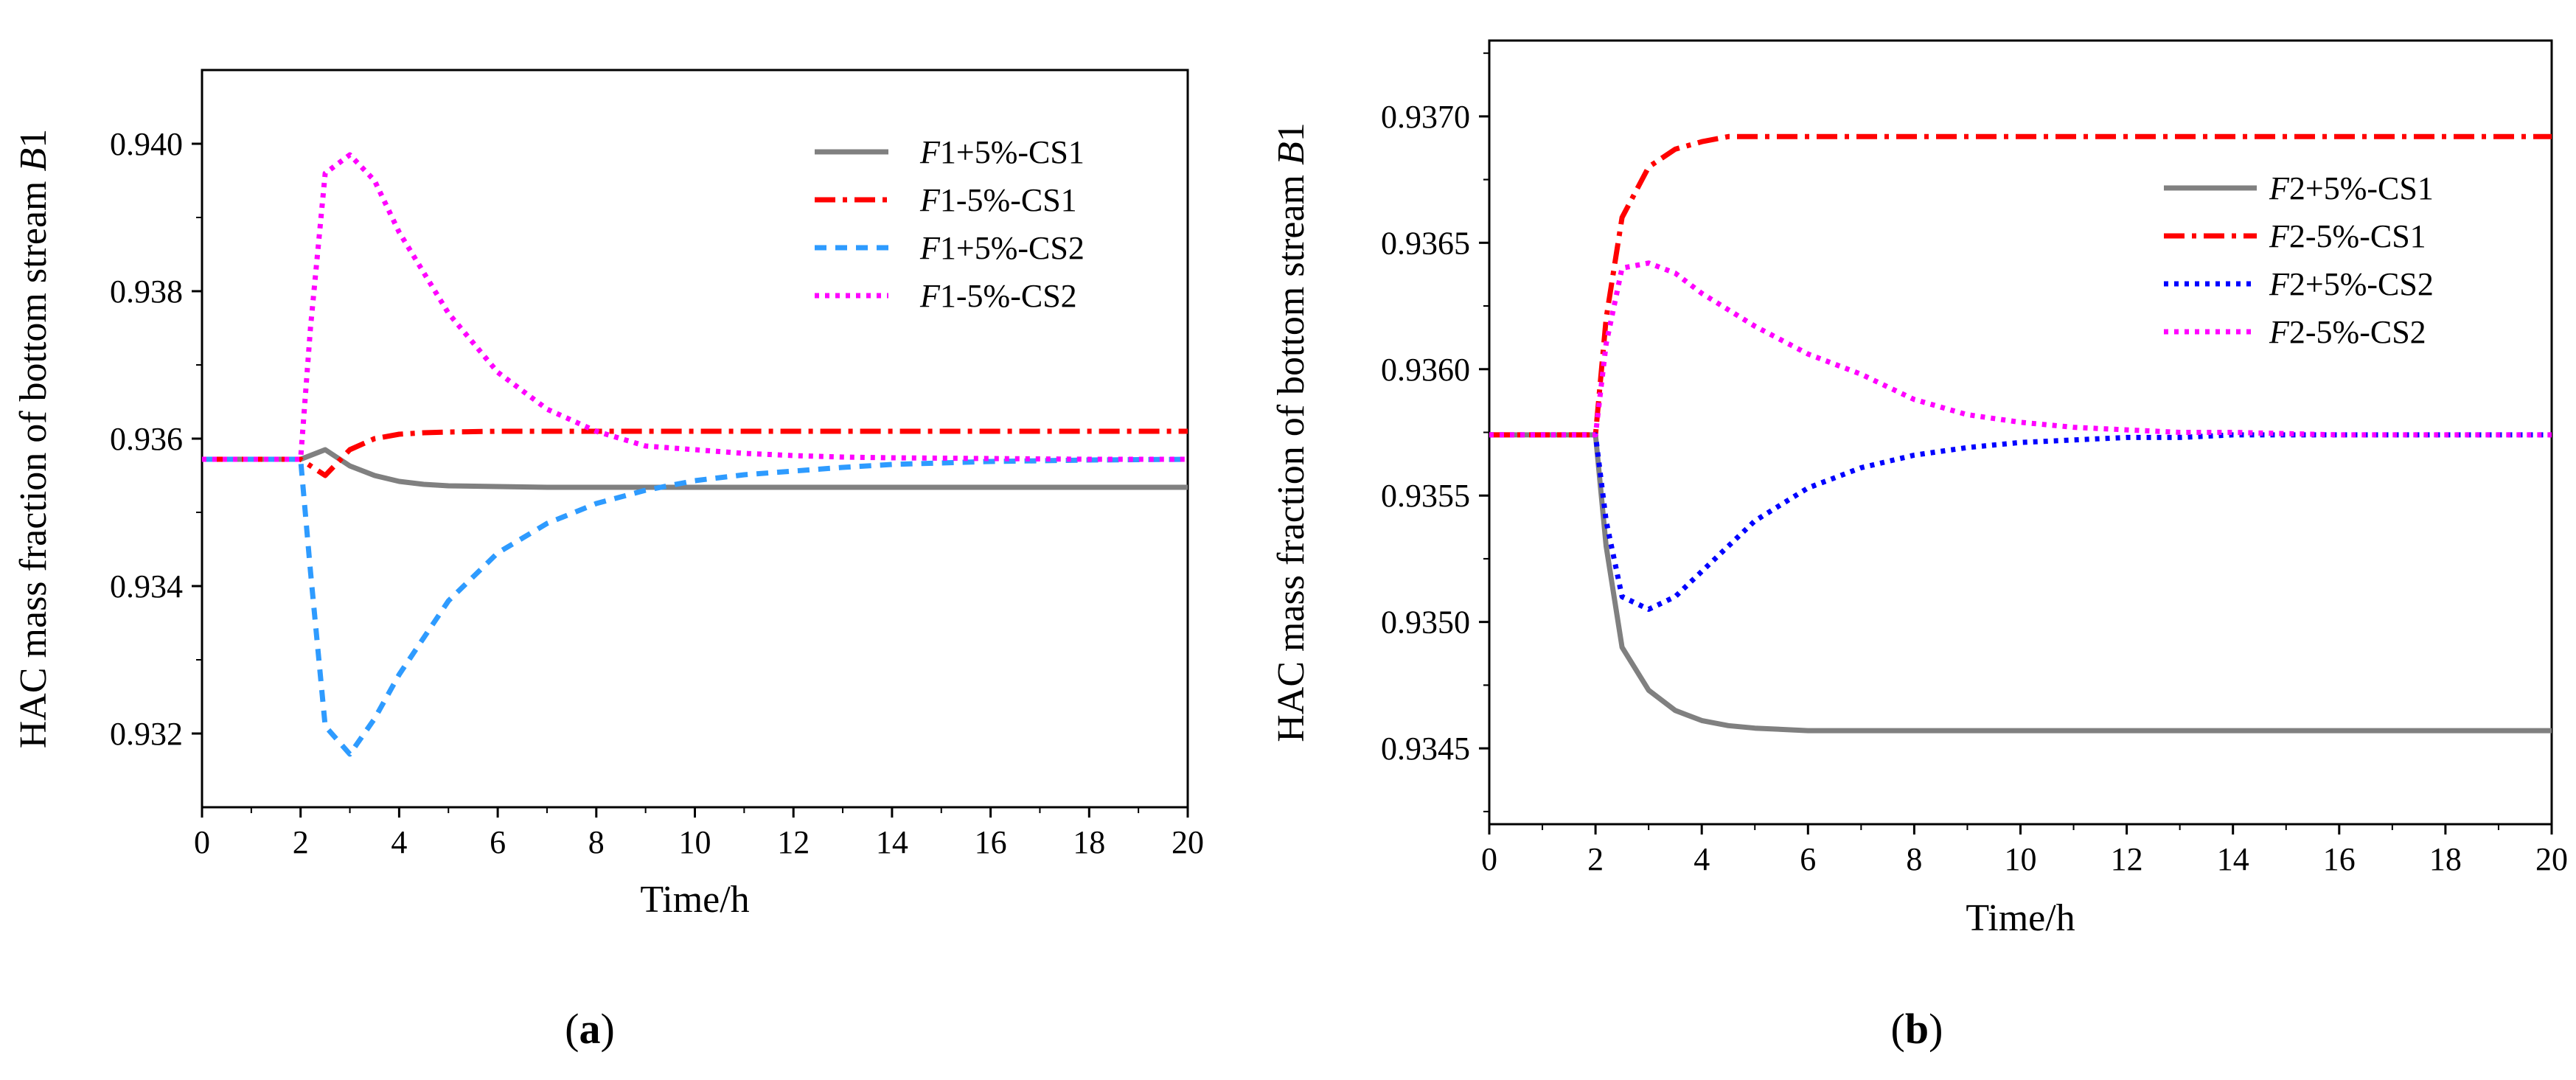  What do you see at coordinates (2351, 284) in the screenshot?
I see `legend-label: F2+5%-CS2` at bounding box center [2351, 284].